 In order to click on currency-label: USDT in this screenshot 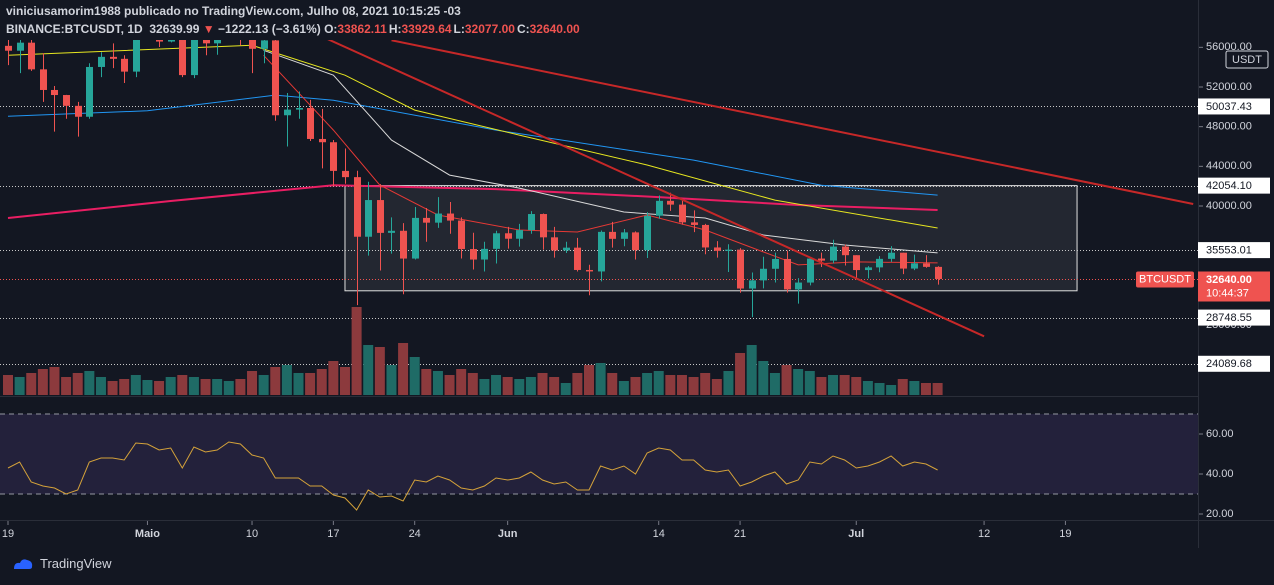, I will do `click(1247, 60)`.